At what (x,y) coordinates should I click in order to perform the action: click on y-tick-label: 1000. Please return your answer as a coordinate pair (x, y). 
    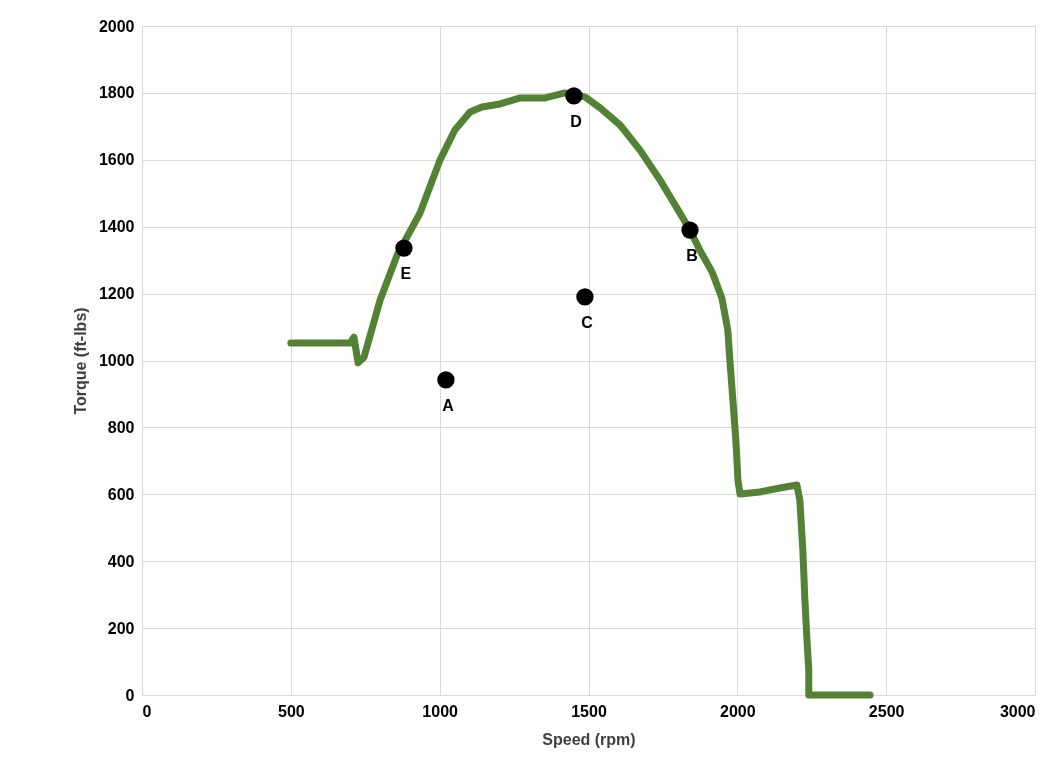
    Looking at the image, I should click on (116, 360).